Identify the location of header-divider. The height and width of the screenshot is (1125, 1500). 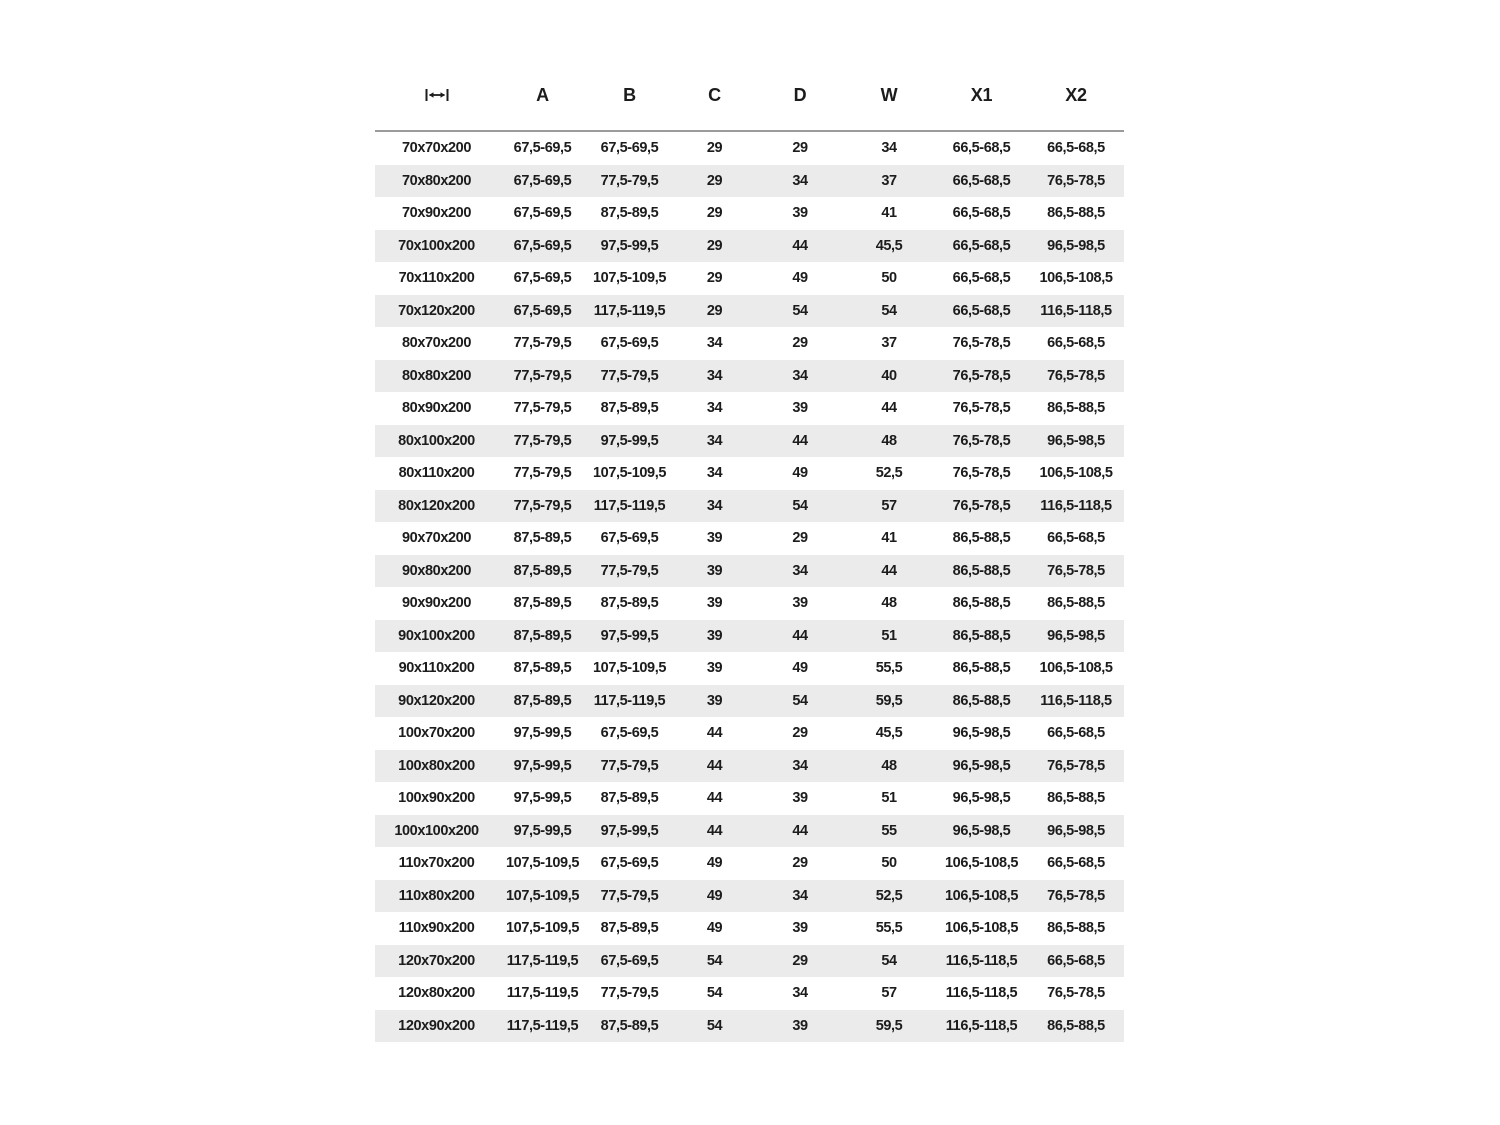
(749, 131).